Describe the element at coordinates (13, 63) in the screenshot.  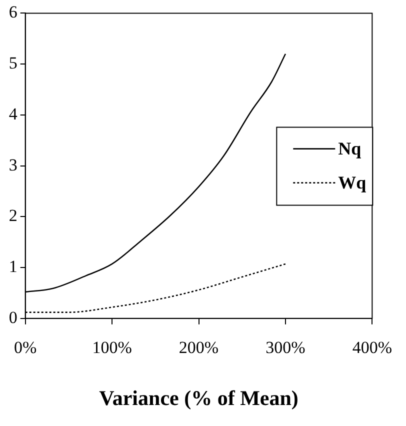
I see `y-tick-label: 5` at that location.